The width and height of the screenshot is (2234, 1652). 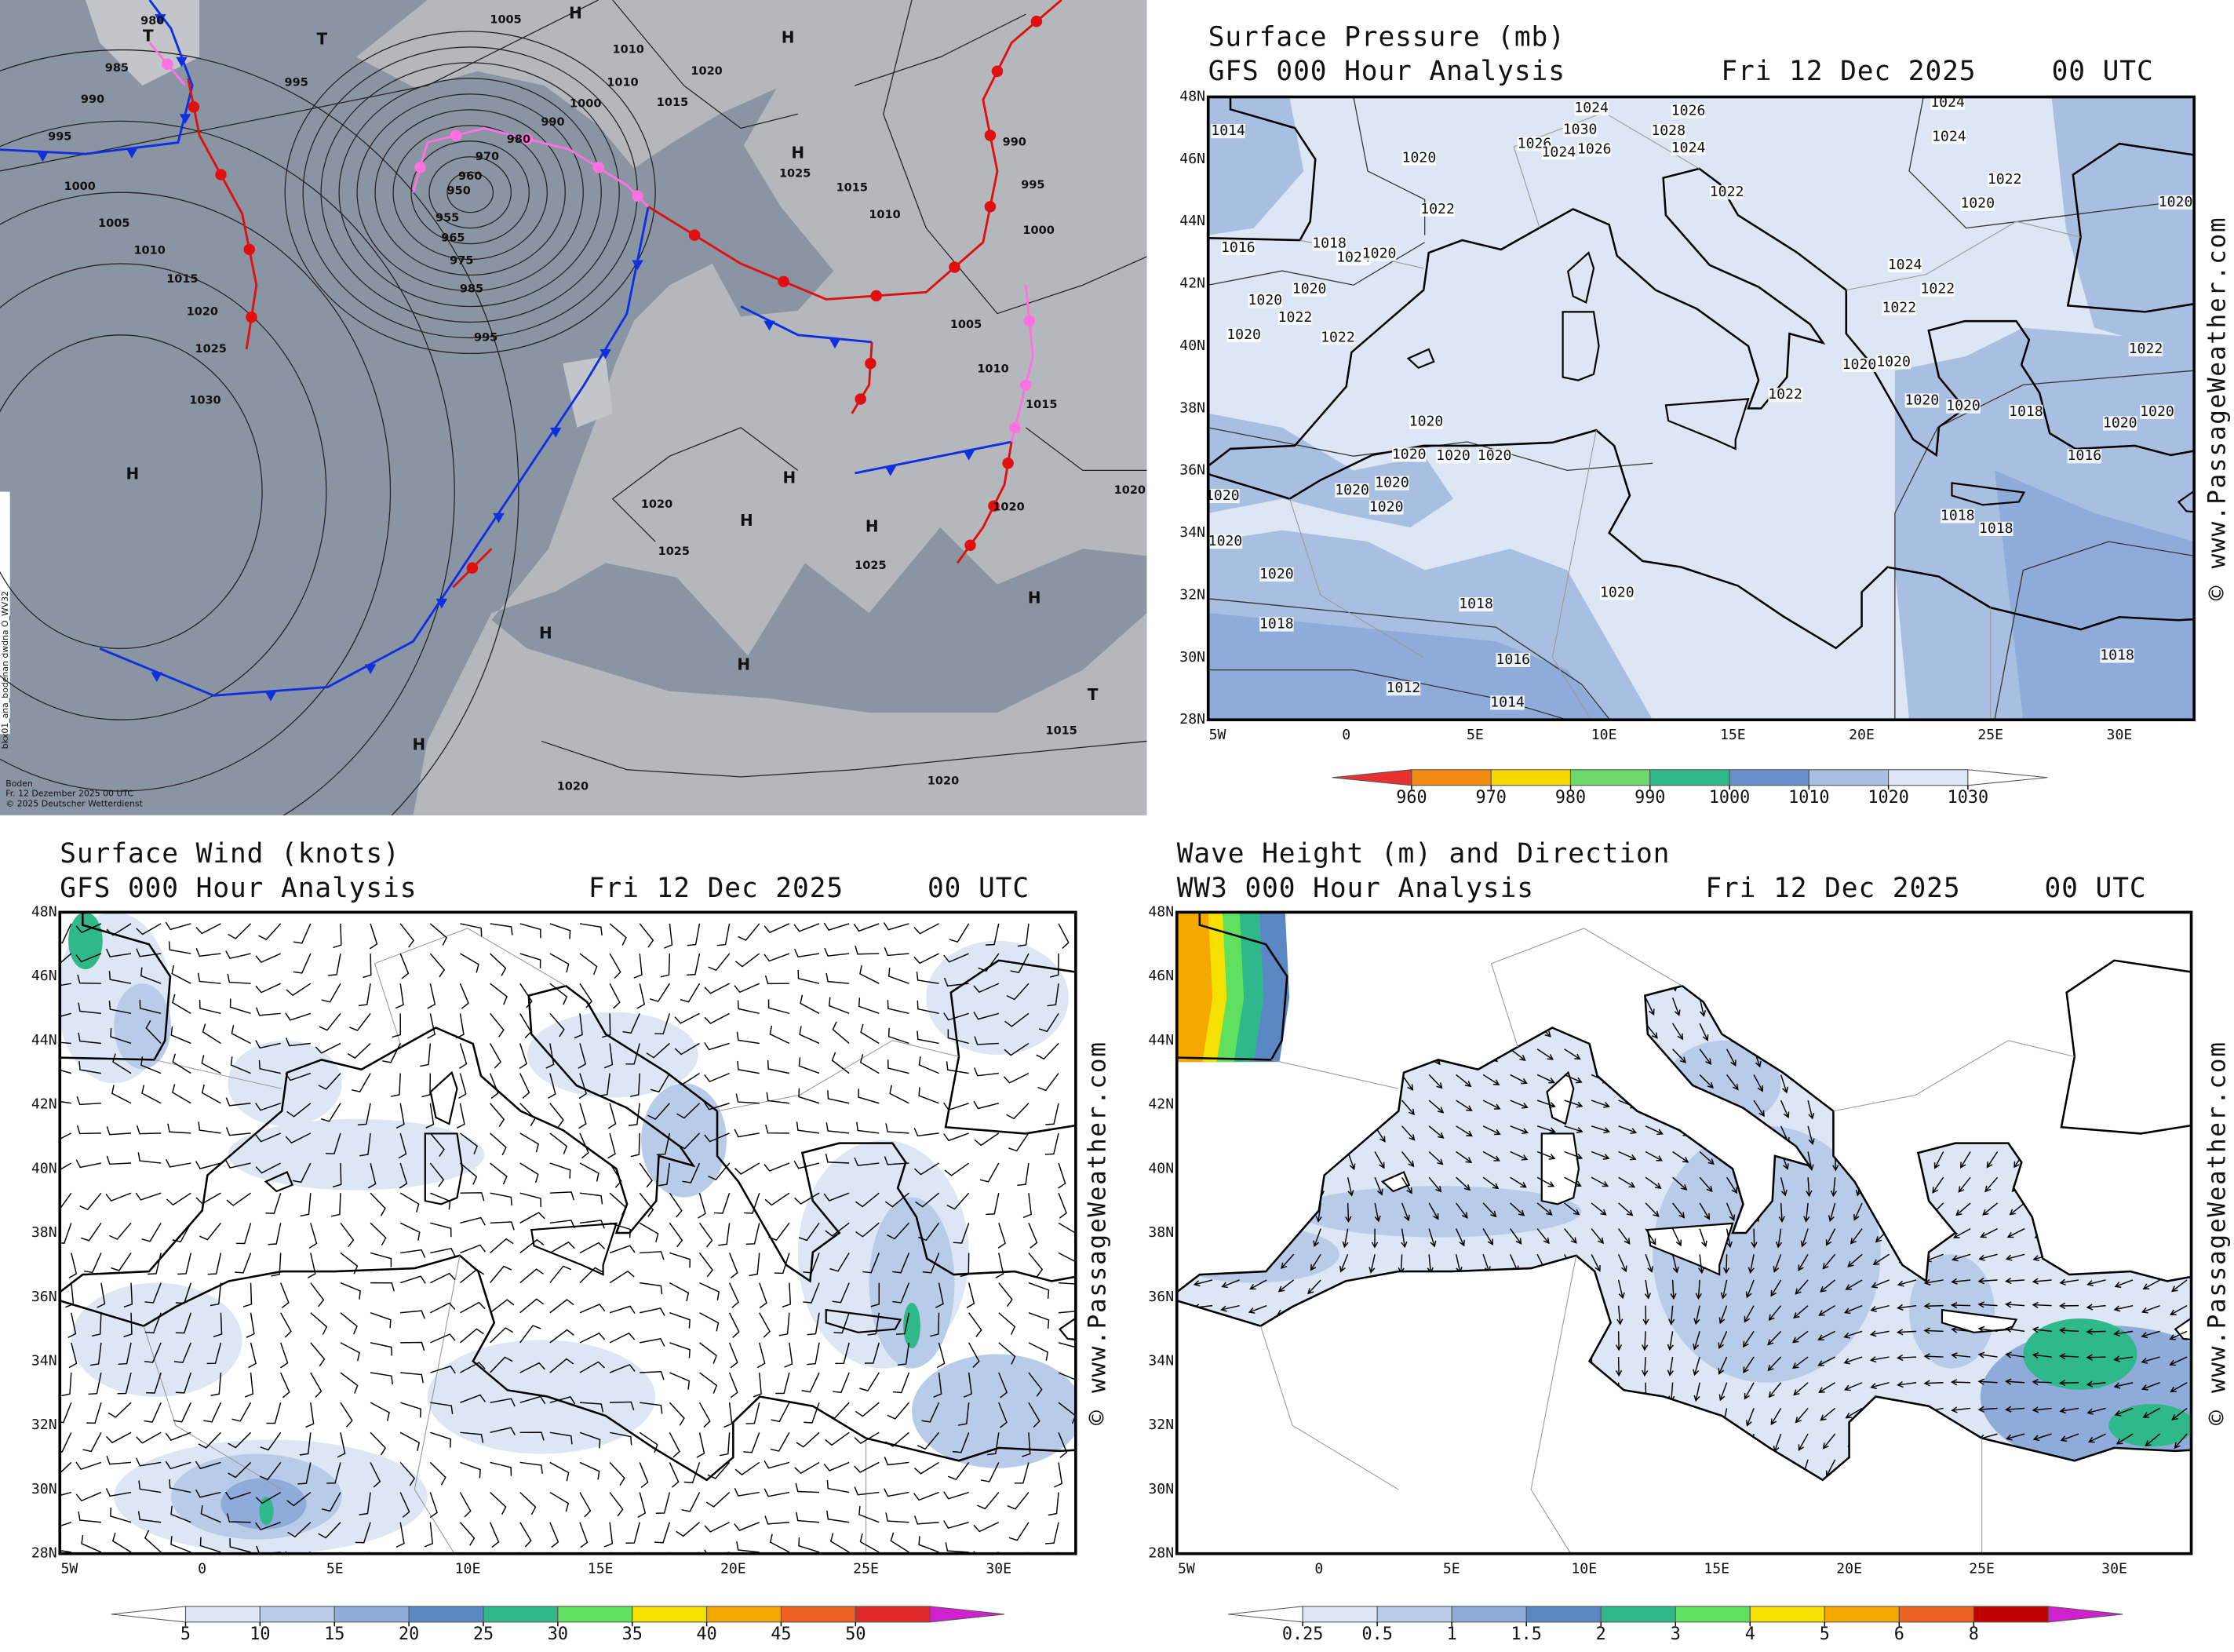 I want to click on coast, so click(x=1232, y=986).